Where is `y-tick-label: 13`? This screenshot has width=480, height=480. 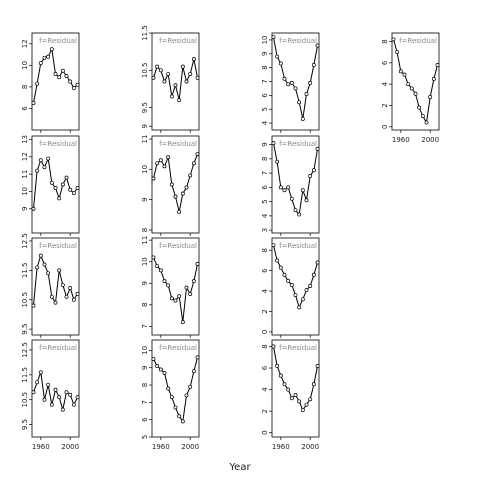 y-tick-label: 13 is located at coordinates (25, 139).